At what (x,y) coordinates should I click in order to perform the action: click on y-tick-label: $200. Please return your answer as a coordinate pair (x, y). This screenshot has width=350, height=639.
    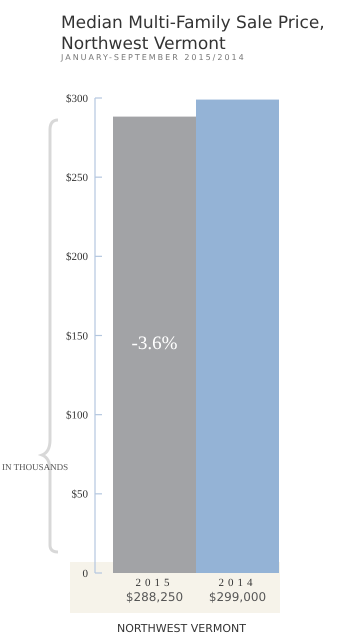
    Looking at the image, I should click on (77, 257).